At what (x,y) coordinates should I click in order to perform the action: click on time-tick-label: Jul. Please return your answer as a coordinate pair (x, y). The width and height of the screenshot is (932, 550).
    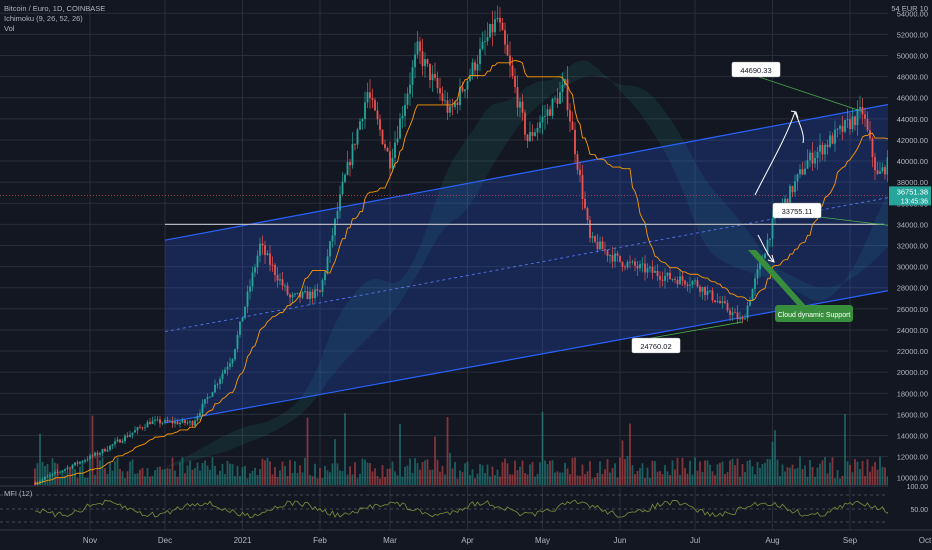
    Looking at the image, I should click on (695, 540).